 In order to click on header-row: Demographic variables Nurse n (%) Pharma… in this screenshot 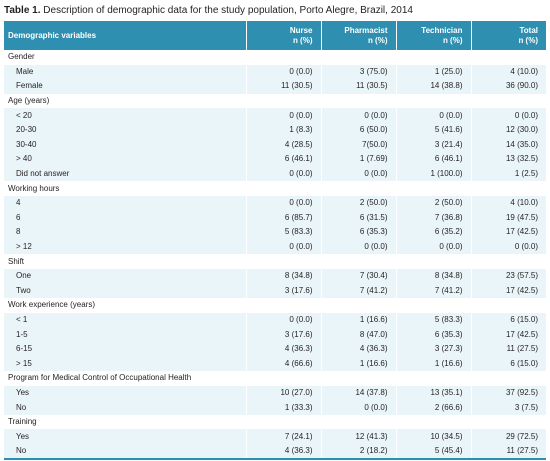, I will do `click(275, 35)`.